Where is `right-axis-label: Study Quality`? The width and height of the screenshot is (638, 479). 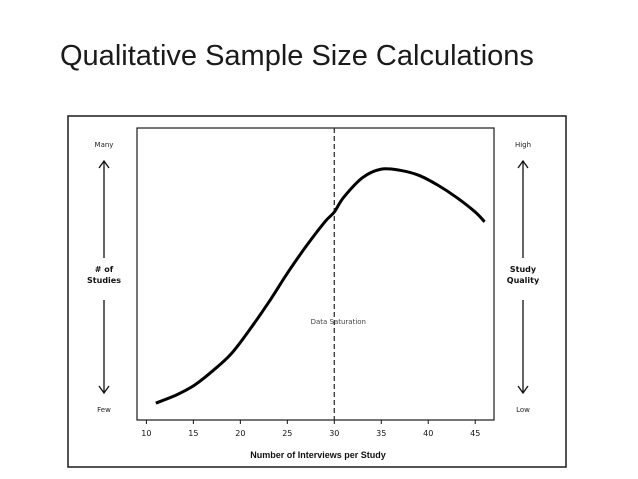
right-axis-label: Study Quality is located at coordinates (523, 275).